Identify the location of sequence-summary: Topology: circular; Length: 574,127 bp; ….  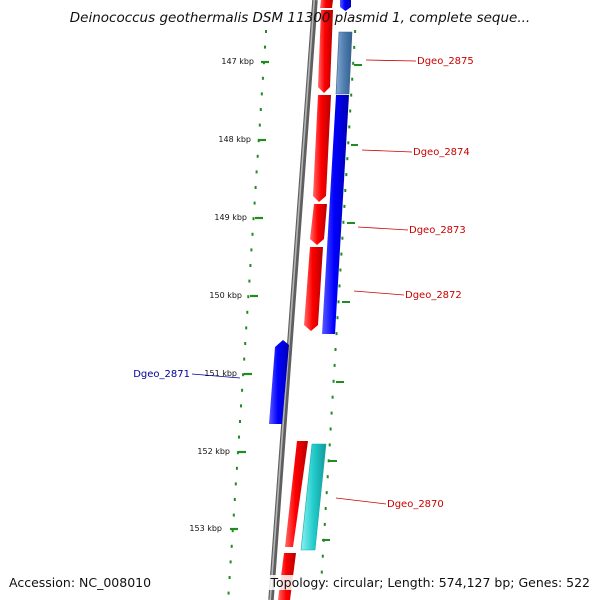
(428, 582).